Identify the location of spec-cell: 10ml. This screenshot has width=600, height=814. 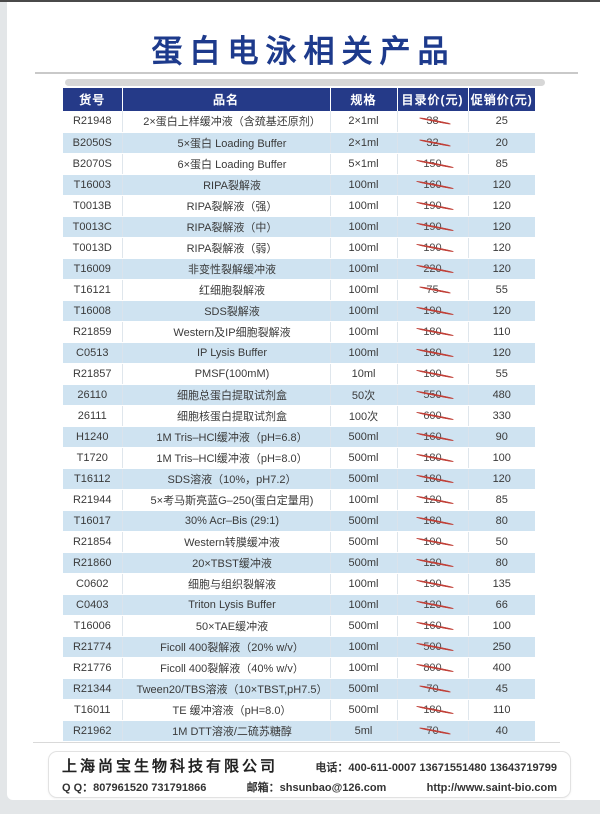
(364, 374).